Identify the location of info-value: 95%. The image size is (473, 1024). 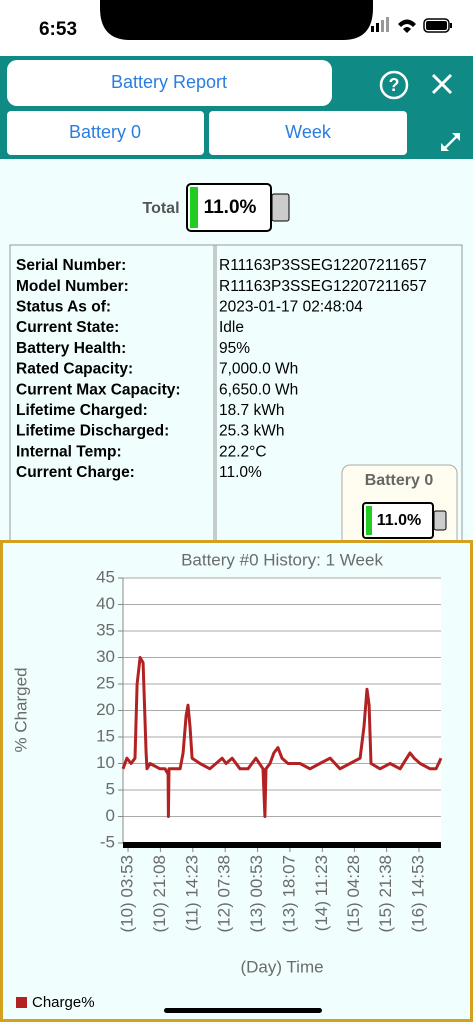
(234, 348).